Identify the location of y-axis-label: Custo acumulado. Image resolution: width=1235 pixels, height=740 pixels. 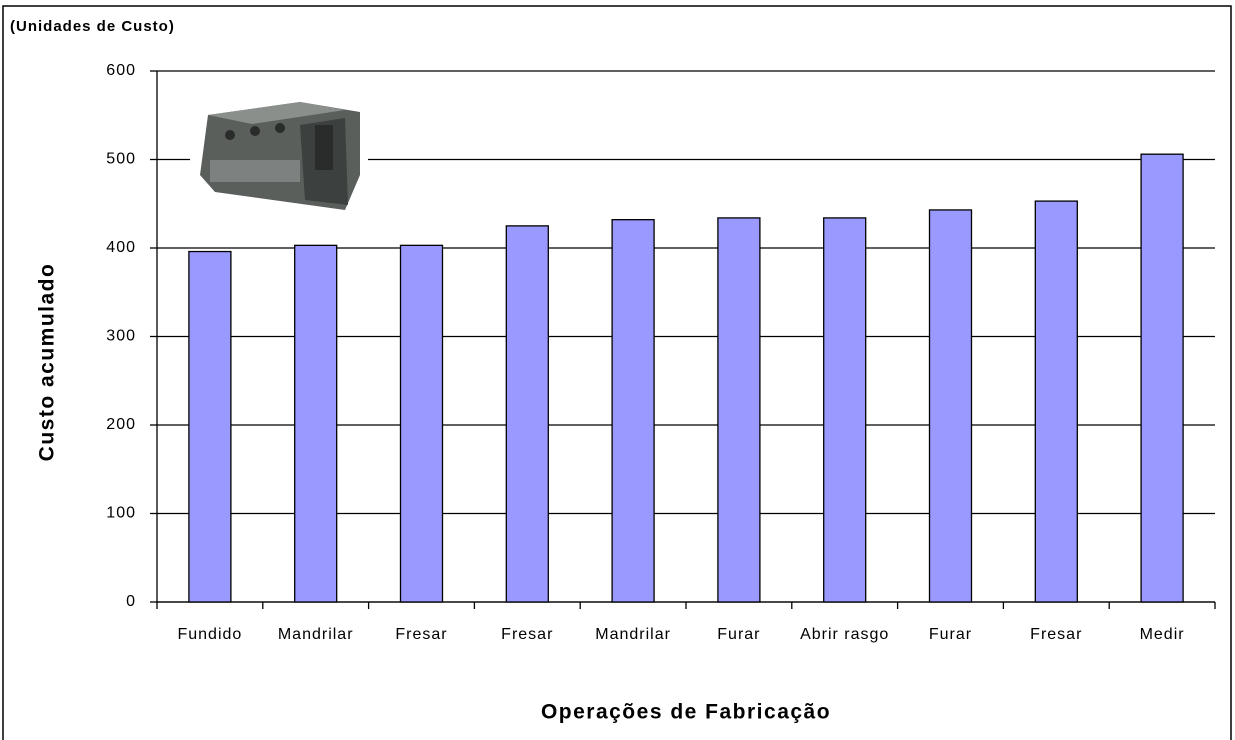
(47, 362).